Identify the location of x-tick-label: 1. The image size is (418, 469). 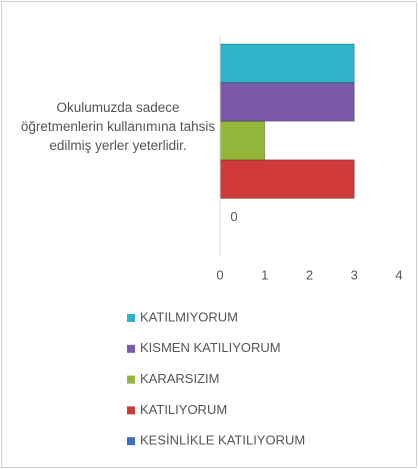
(264, 274).